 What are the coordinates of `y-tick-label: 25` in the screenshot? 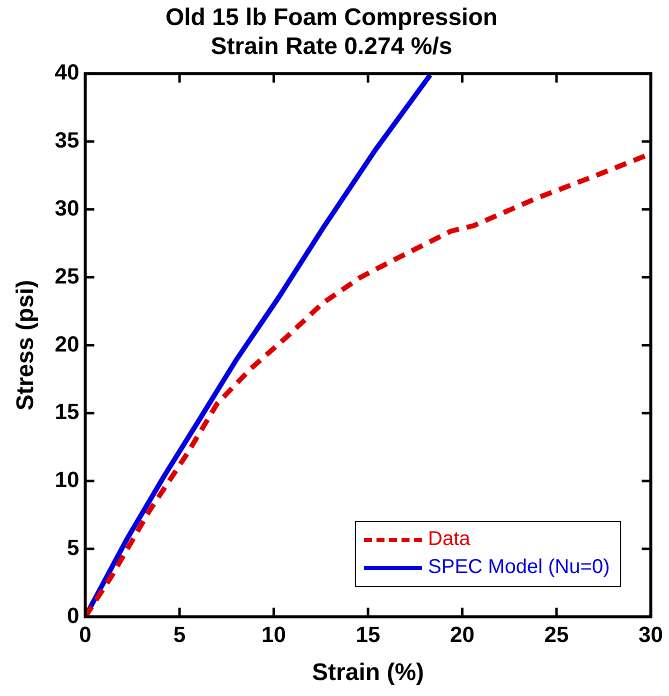 It's located at (67, 275).